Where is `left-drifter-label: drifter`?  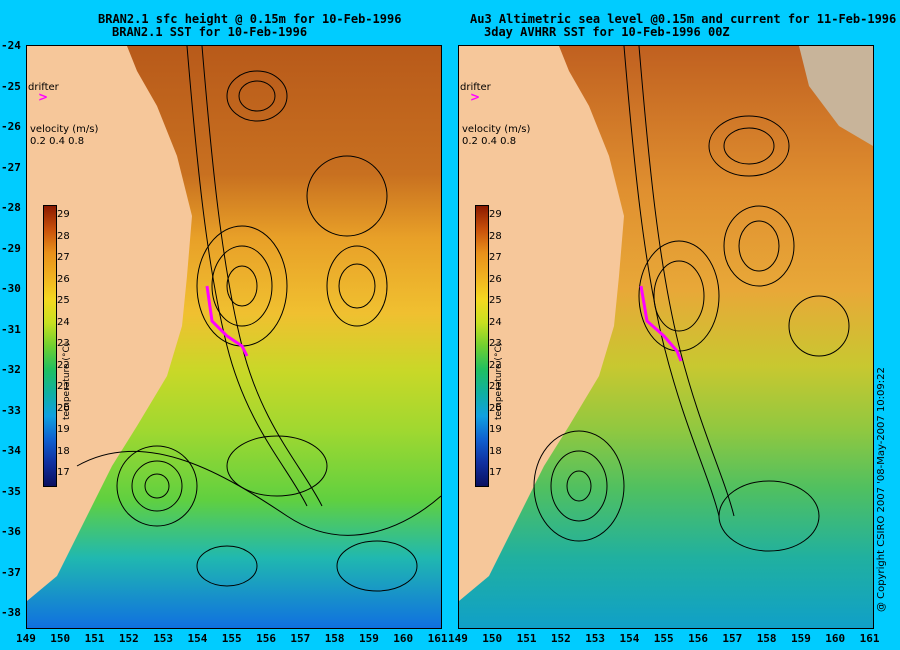 left-drifter-label: drifter is located at coordinates (43, 87).